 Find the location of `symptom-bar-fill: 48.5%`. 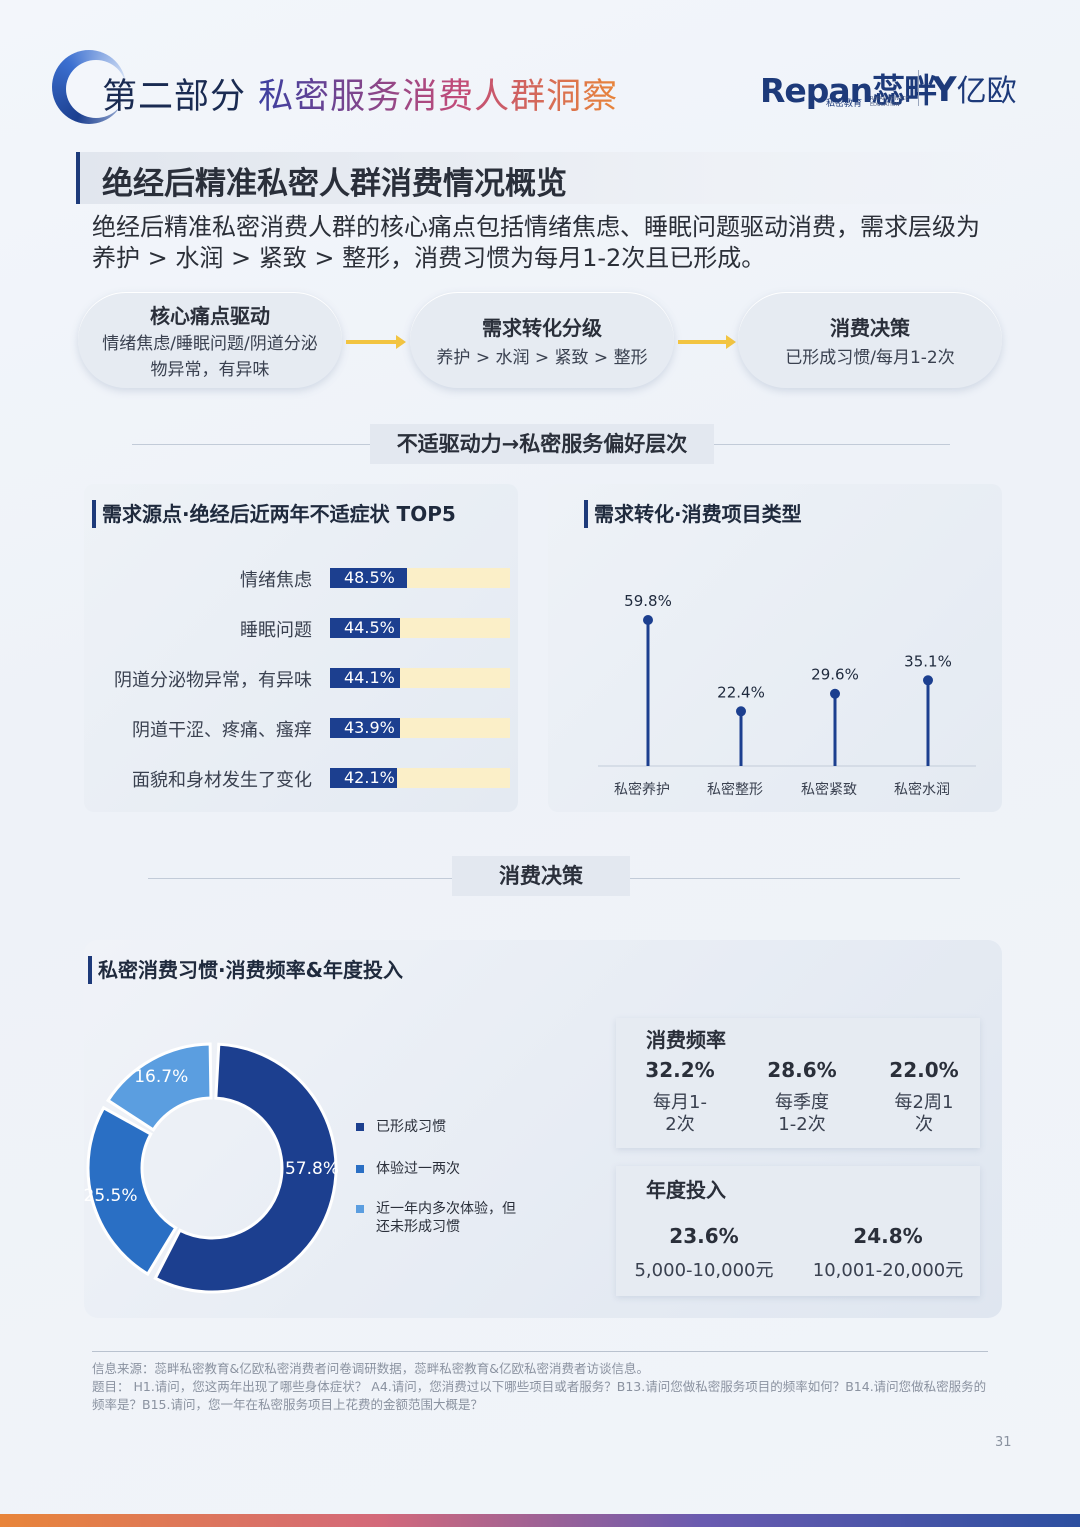

symptom-bar-fill: 48.5% is located at coordinates (368, 578).